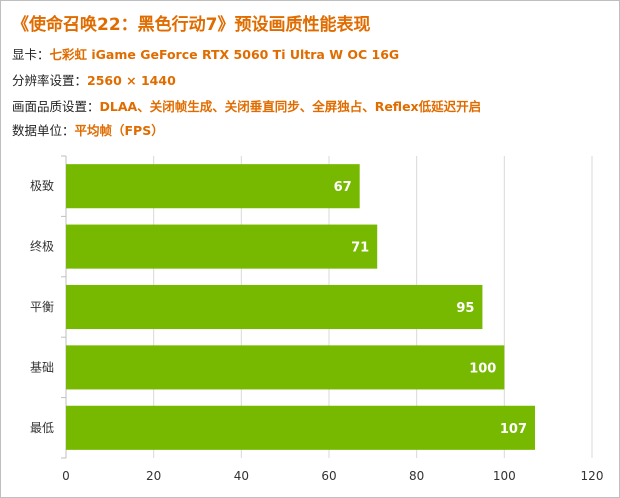 This screenshot has height=498, width=620. Describe the element at coordinates (66, 476) in the screenshot. I see `x-tick-label: 0` at that location.